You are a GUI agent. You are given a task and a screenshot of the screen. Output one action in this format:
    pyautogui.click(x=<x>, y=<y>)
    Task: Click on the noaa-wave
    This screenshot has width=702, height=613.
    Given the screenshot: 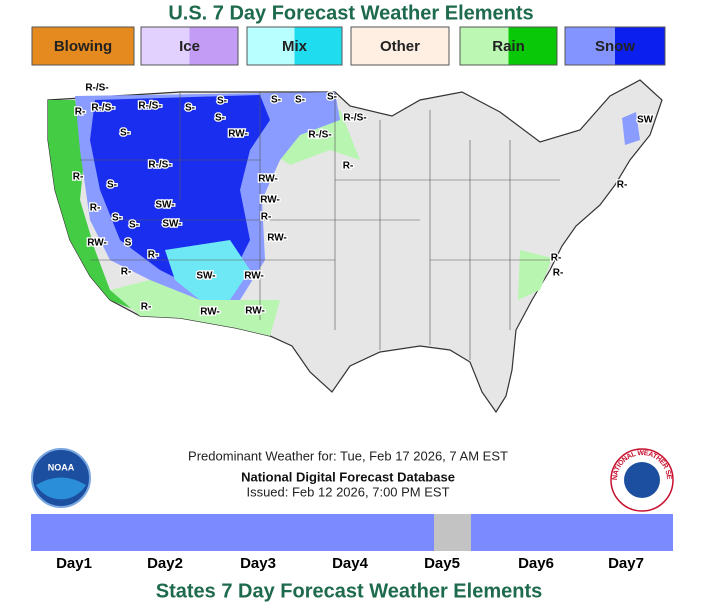 What is the action you would take?
    pyautogui.click(x=61, y=488)
    